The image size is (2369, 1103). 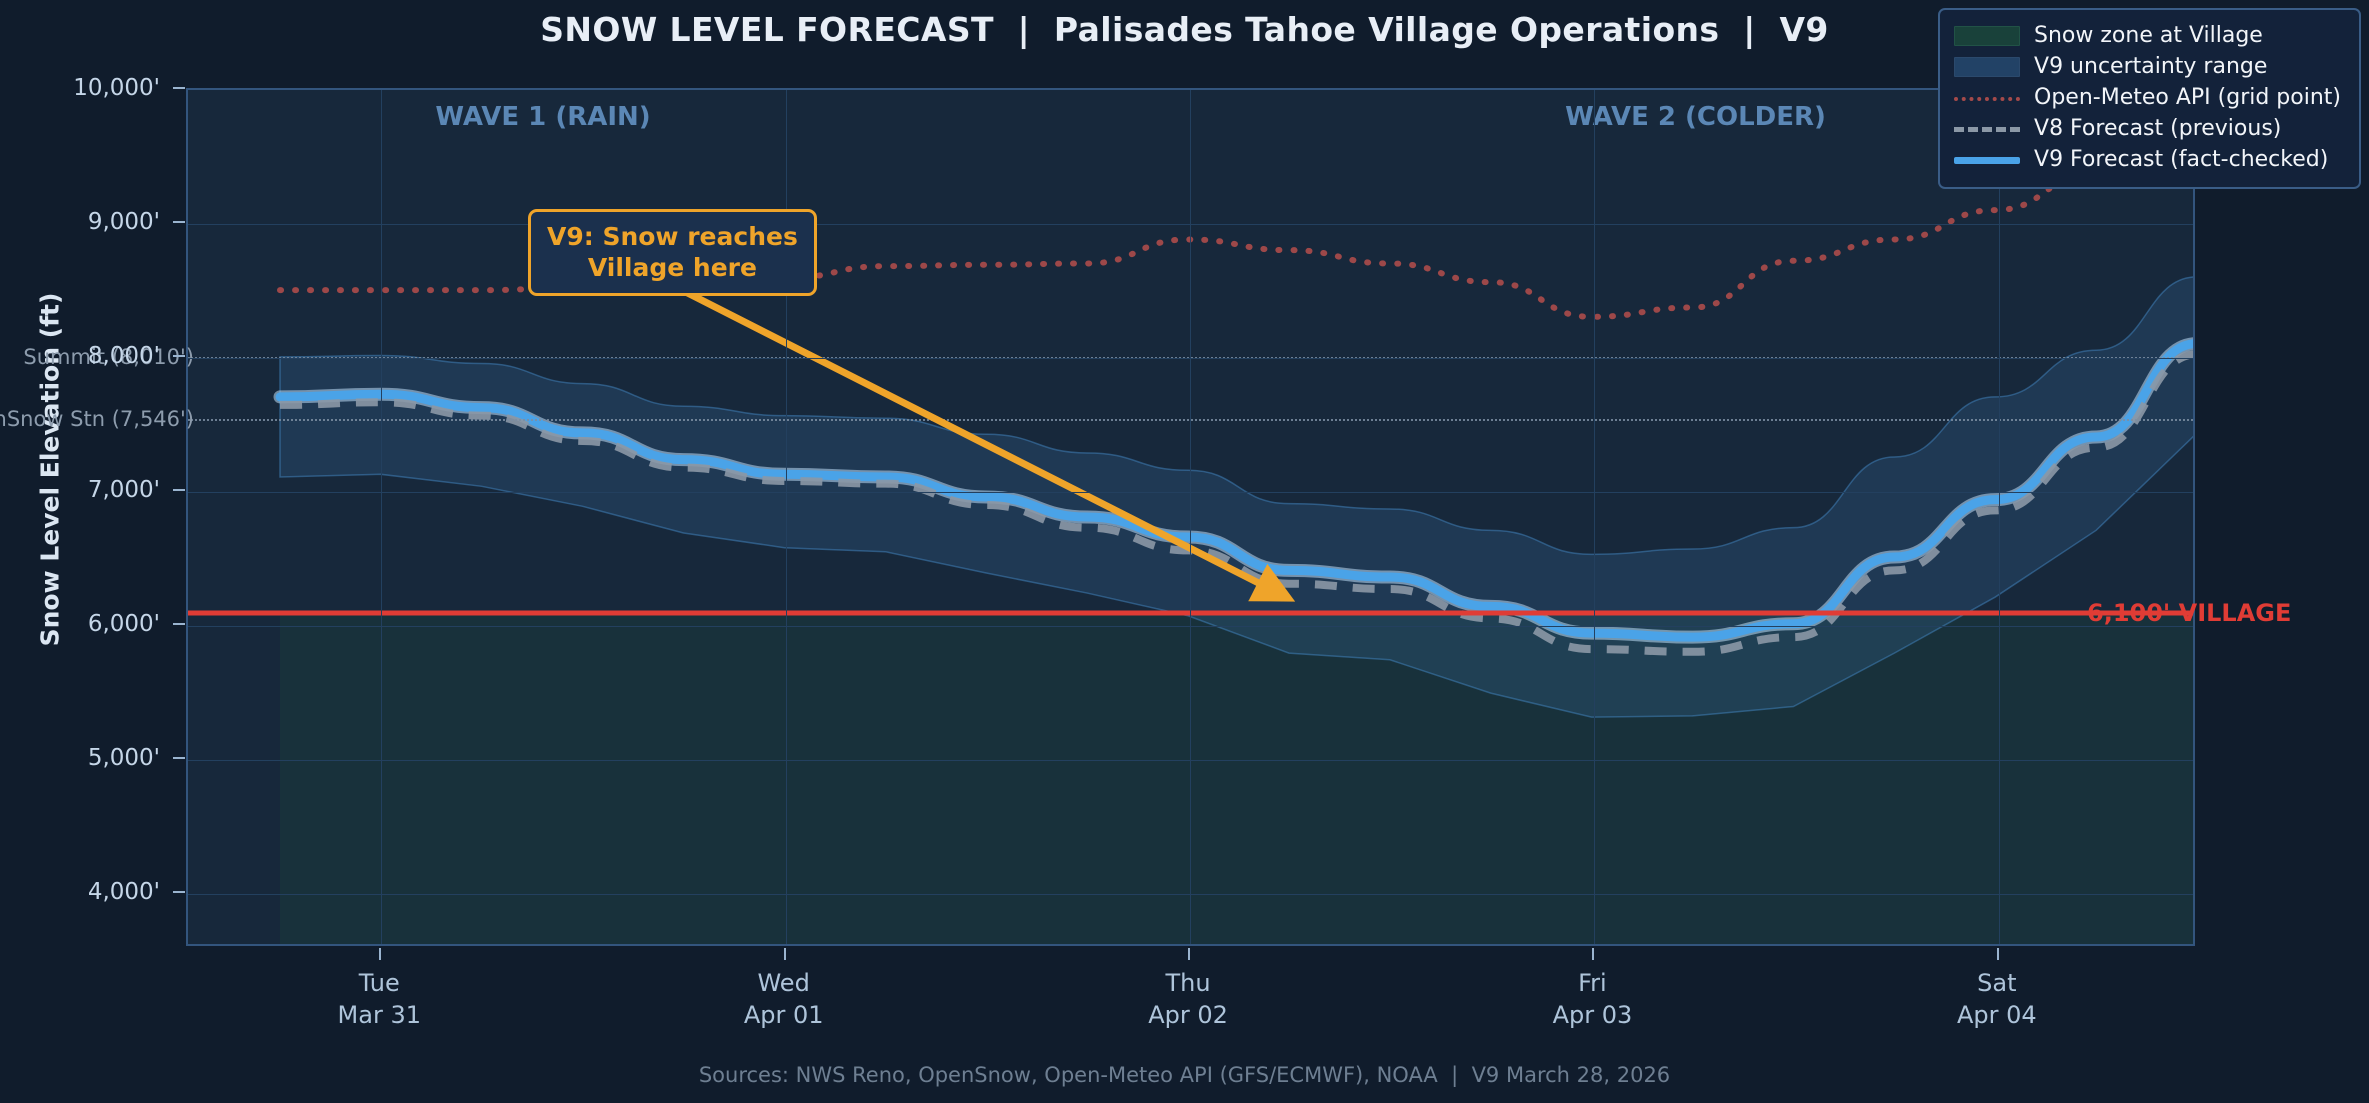 I want to click on legend-swatch-patch-green-icon, so click(x=1987, y=36).